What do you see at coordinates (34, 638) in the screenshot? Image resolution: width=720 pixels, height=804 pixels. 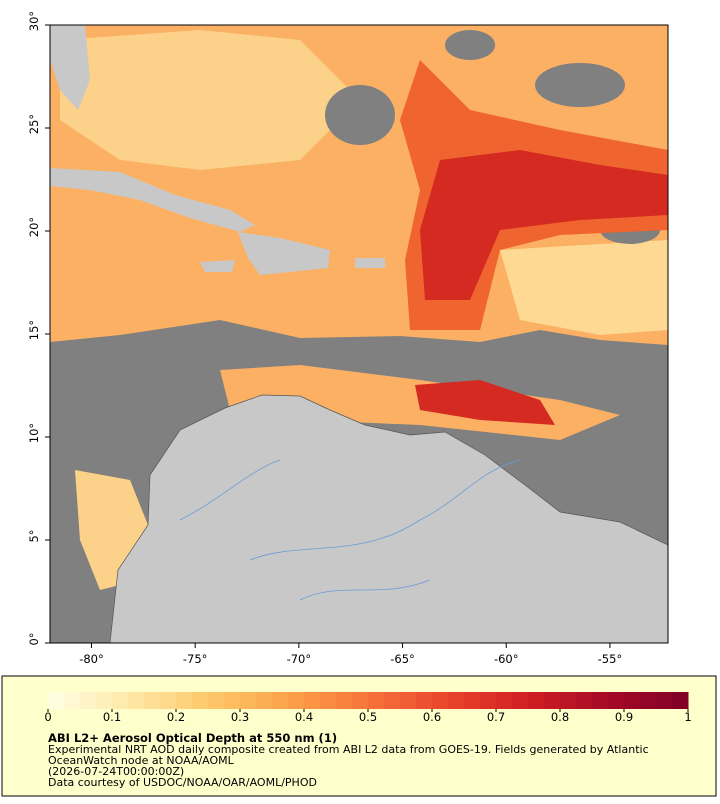 I see `y-tick-label: 0°` at bounding box center [34, 638].